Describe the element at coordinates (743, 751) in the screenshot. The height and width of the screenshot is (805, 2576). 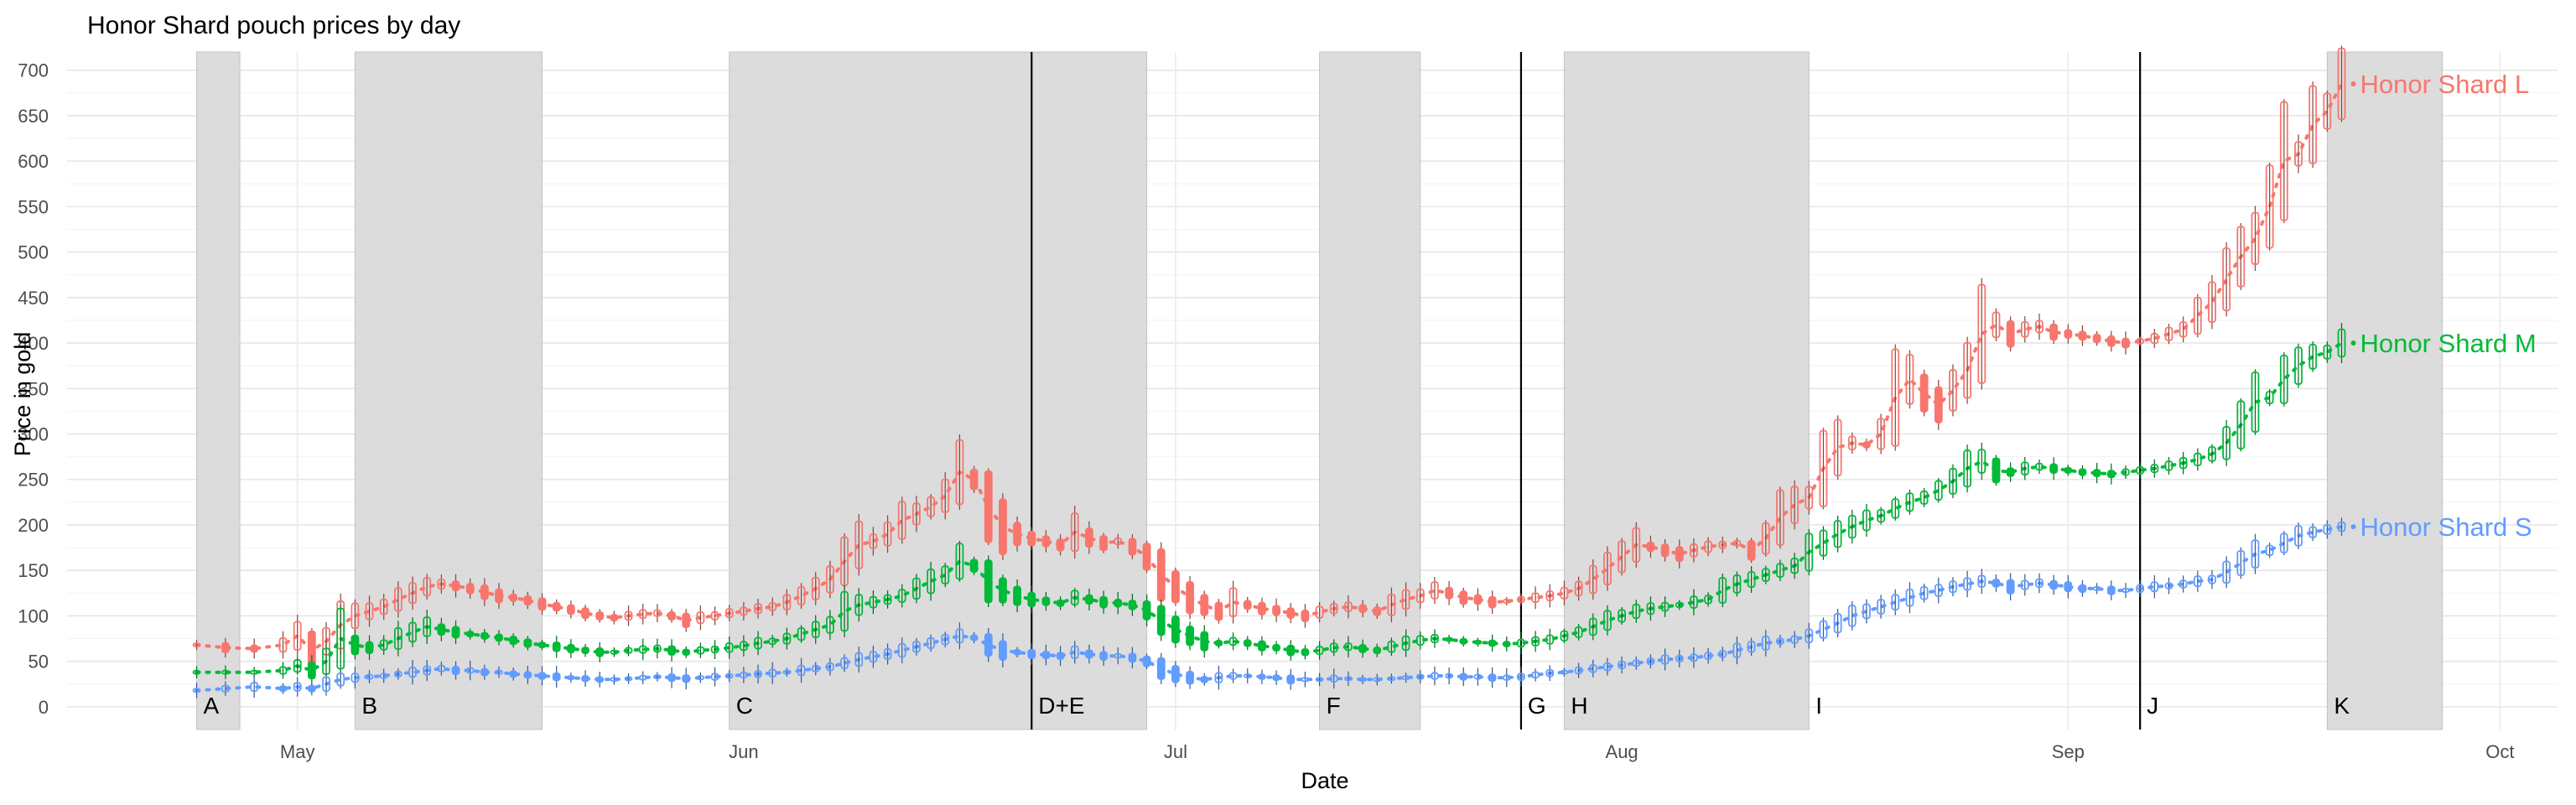
I see `x-tick-label: Jun` at that location.